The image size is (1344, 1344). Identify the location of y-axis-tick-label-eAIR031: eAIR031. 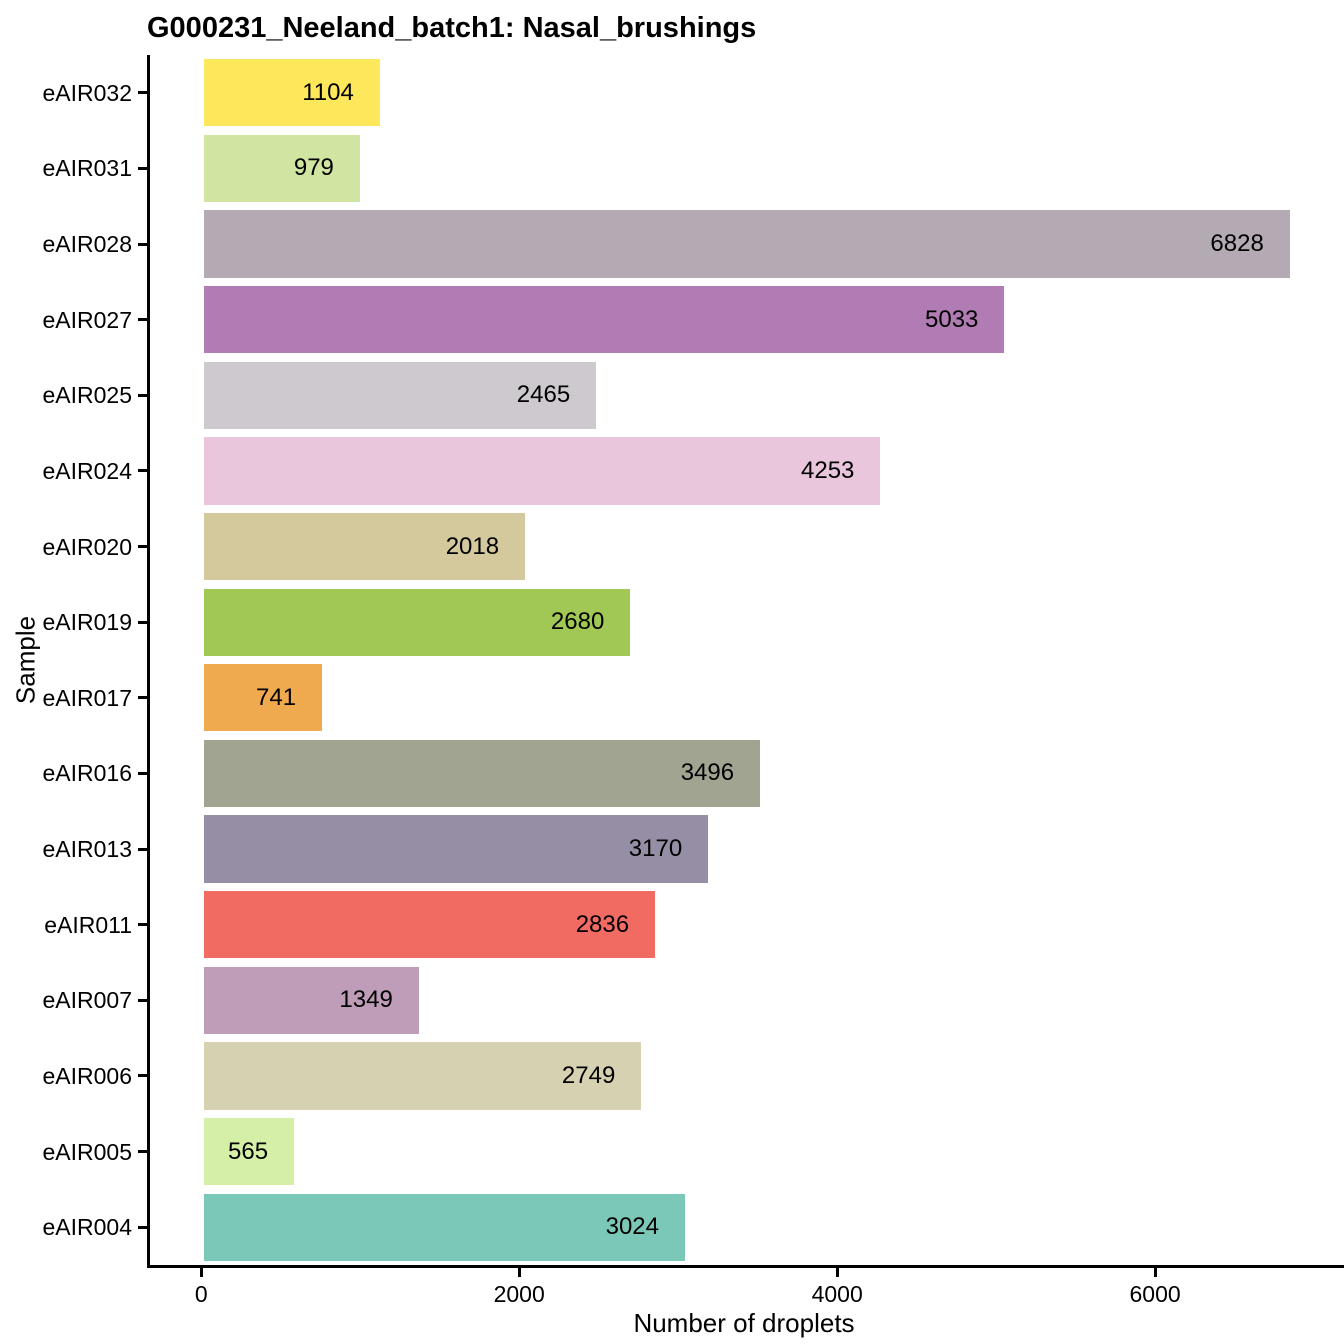
(87, 168).